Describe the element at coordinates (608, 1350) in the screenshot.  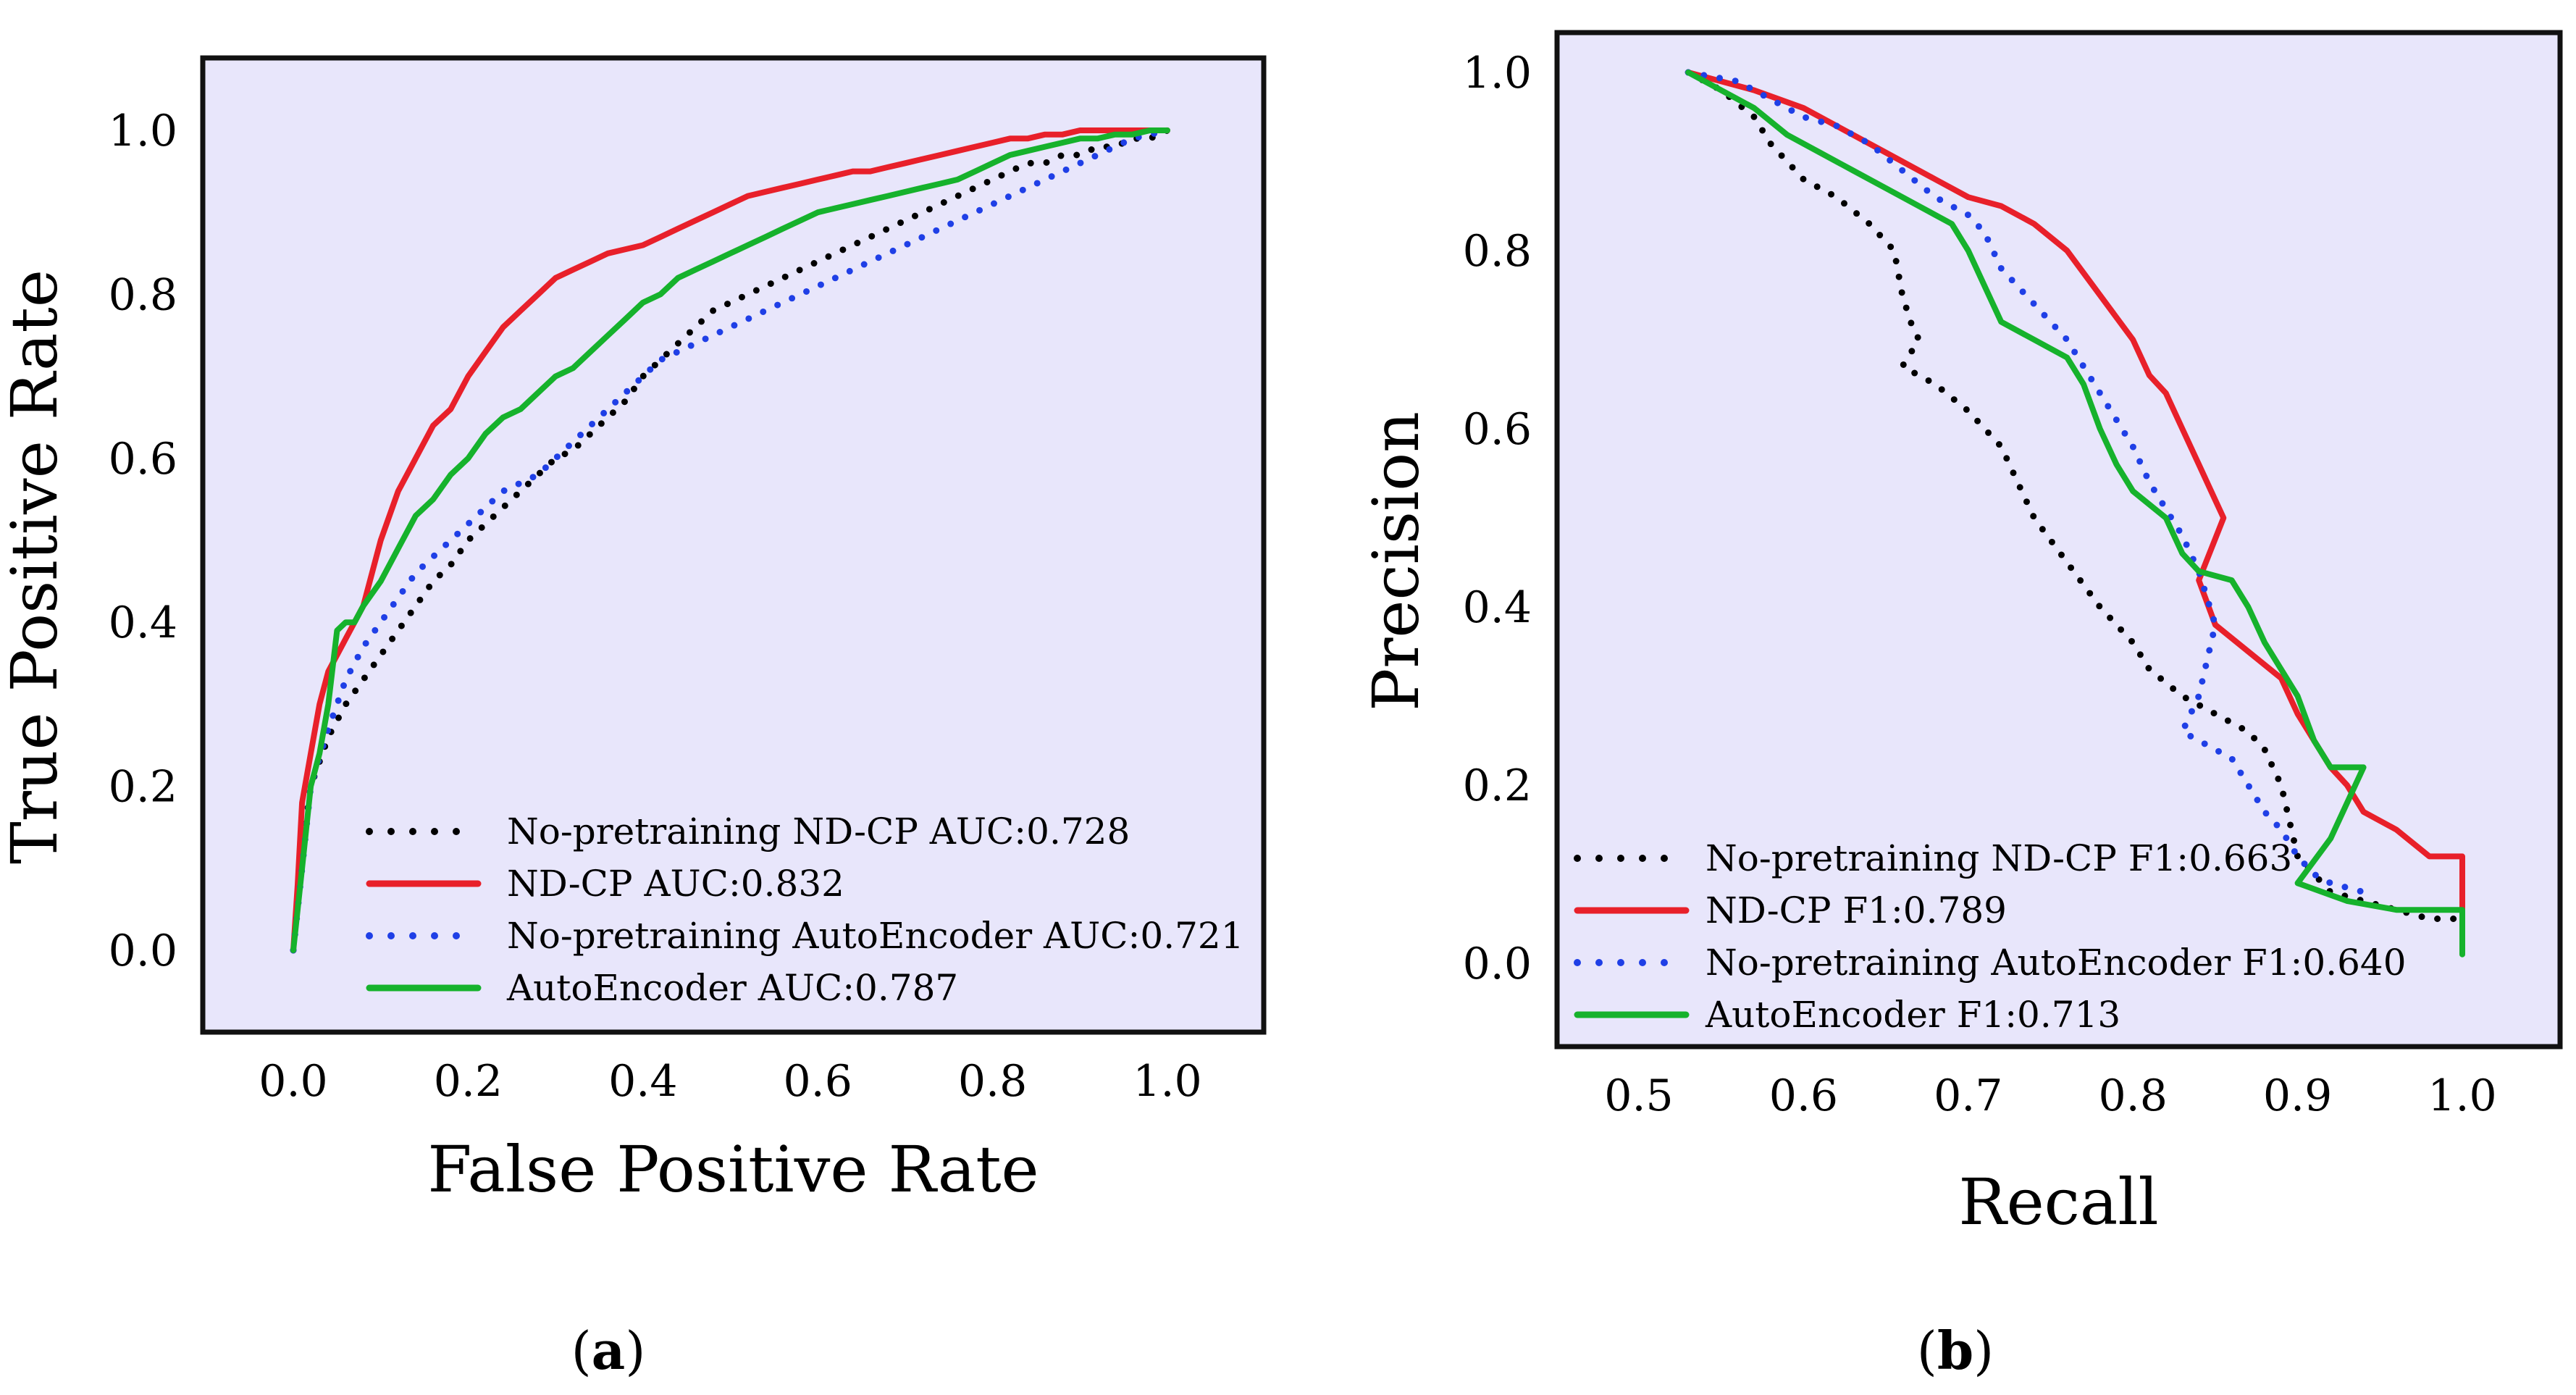
I see `panel-label-a: (a)` at that location.